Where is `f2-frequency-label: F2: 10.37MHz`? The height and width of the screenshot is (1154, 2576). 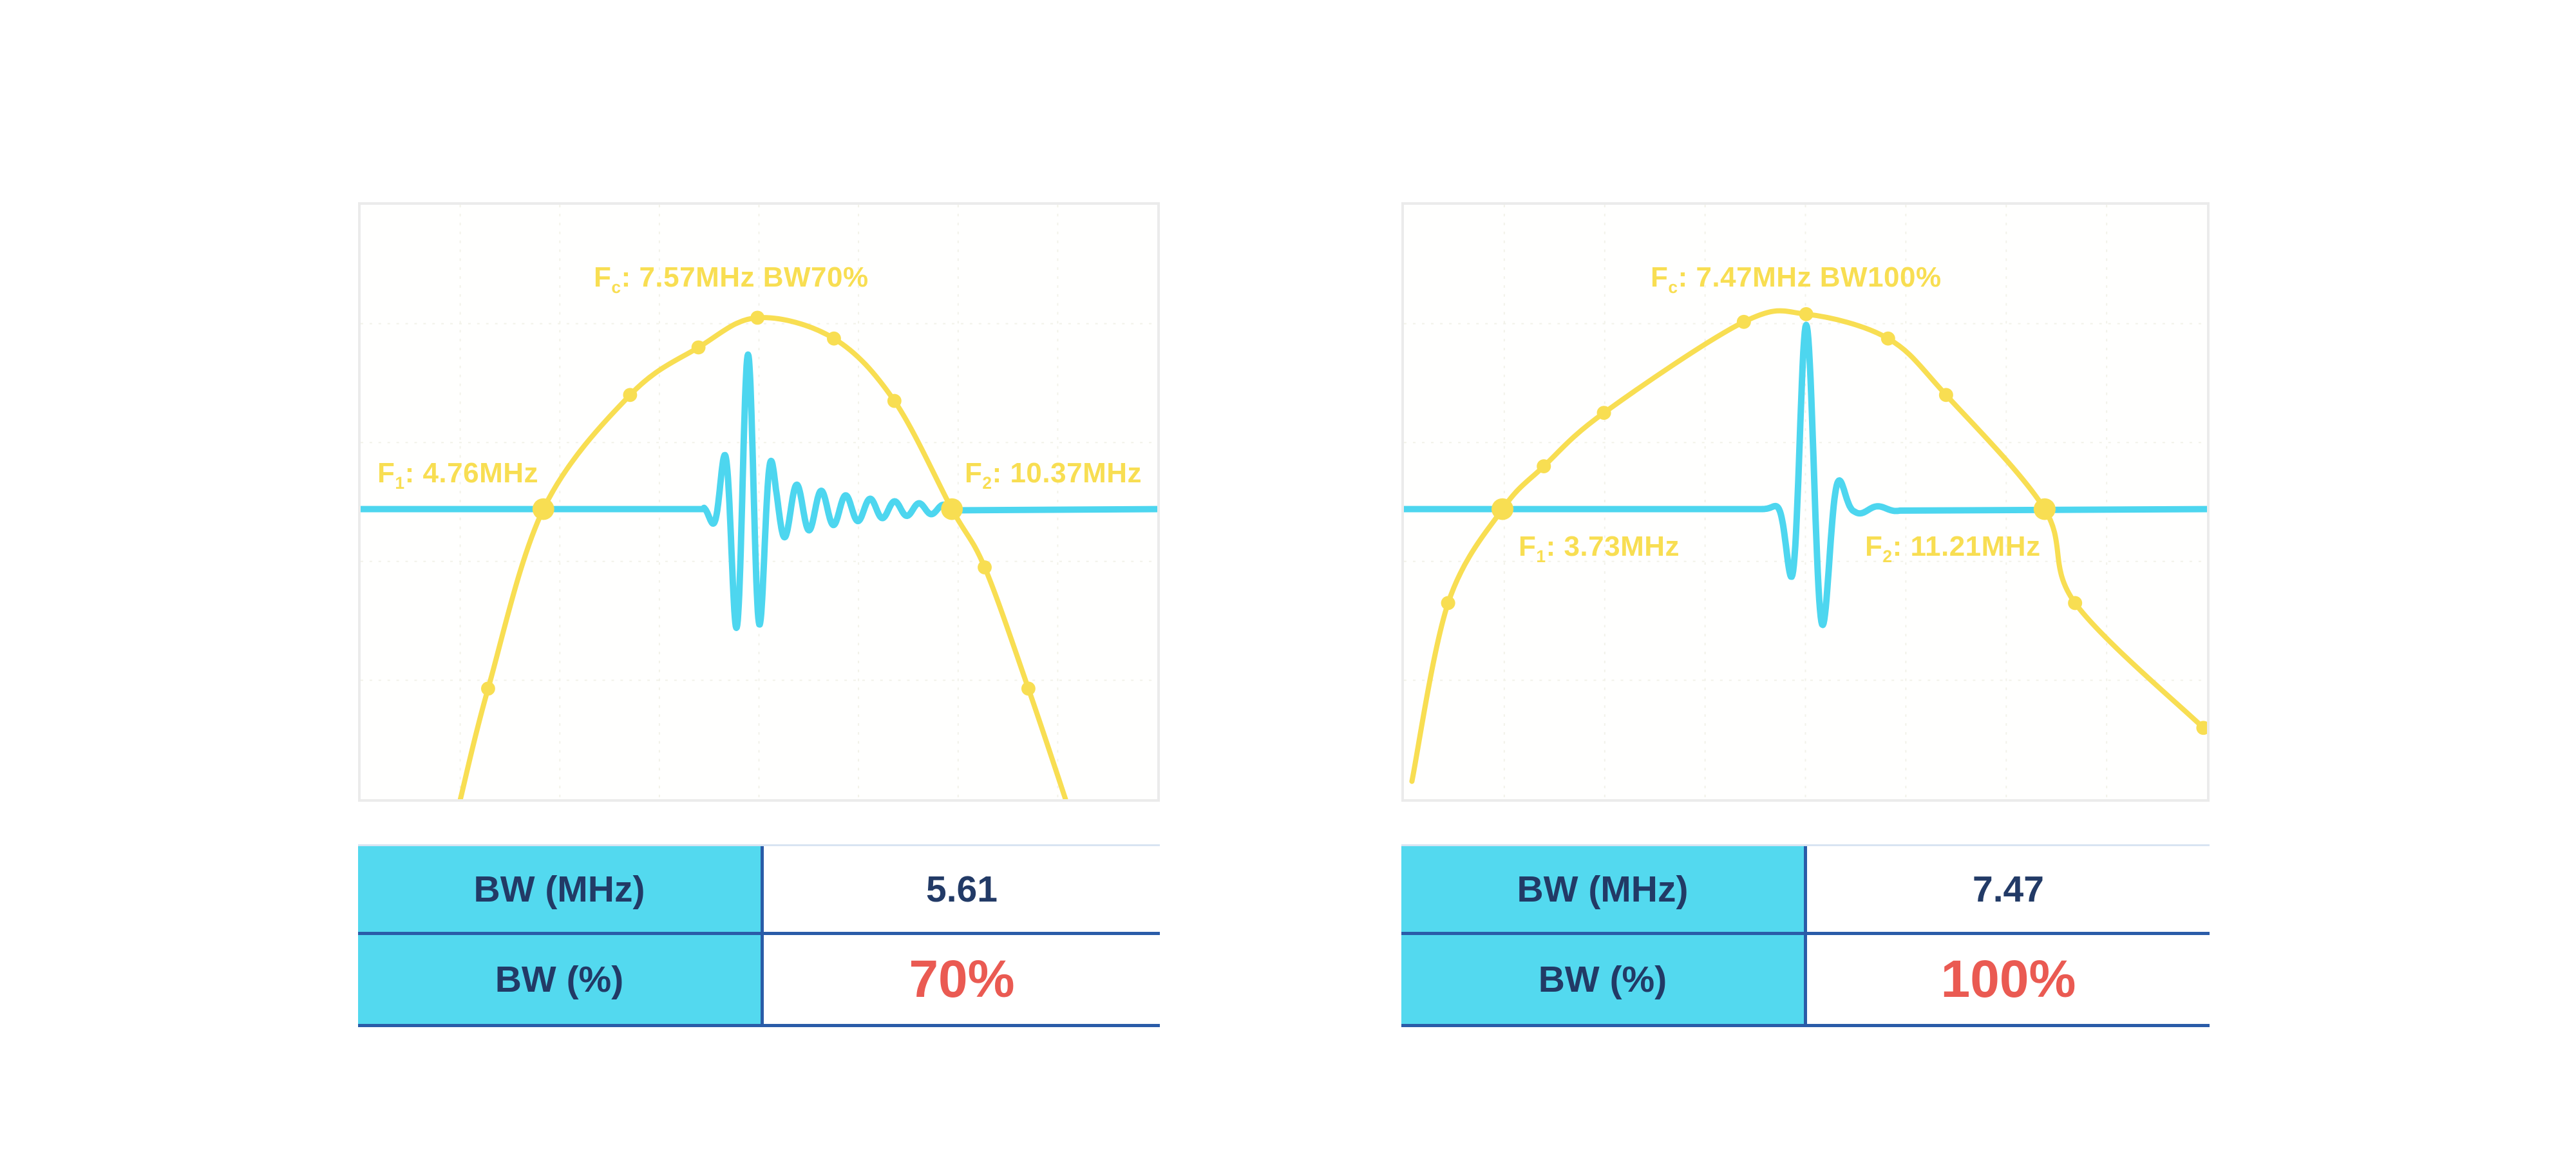 f2-frequency-label: F2: 10.37MHz is located at coordinates (1053, 474).